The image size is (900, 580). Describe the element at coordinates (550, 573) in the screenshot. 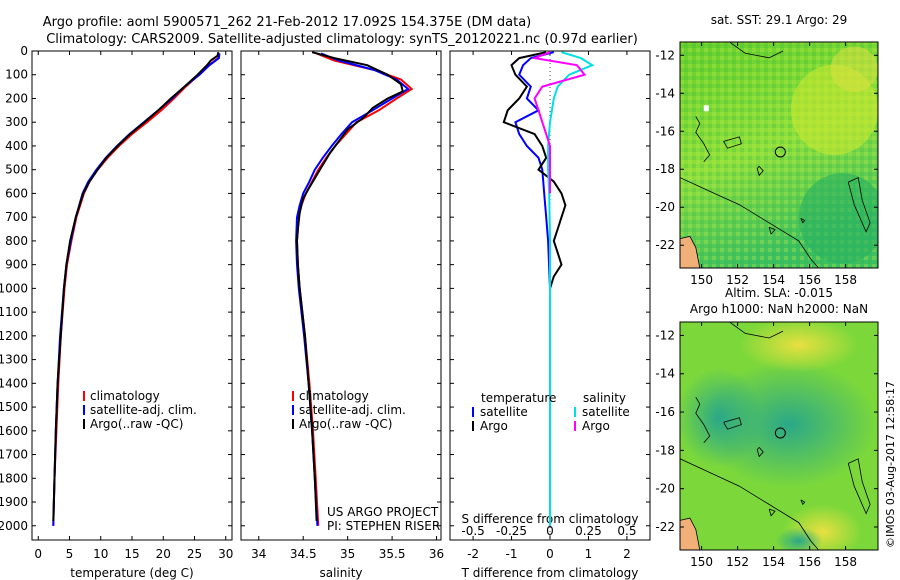

I see `x-axis-label: T difference from climatology` at that location.